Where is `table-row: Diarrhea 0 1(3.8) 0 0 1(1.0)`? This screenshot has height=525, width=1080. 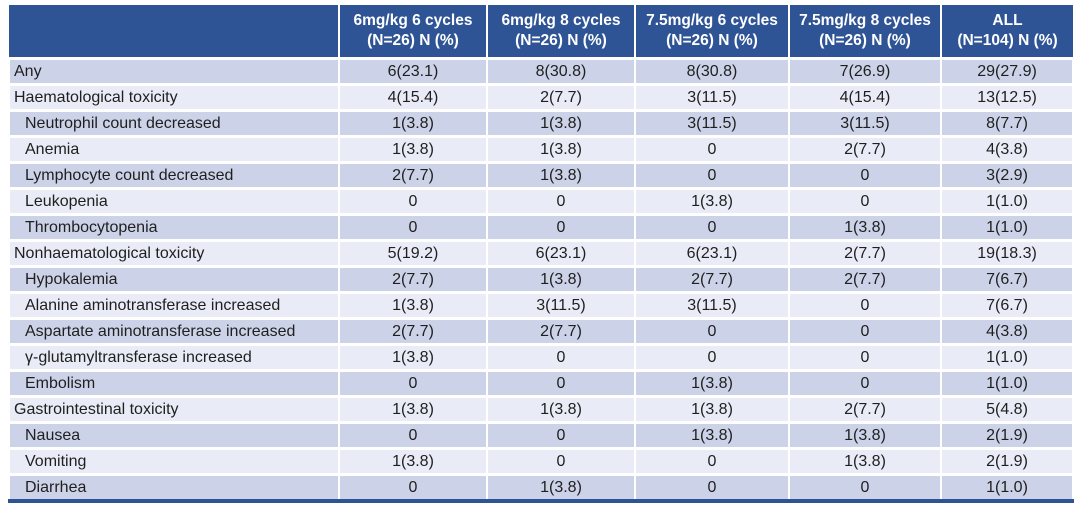 table-row: Diarrhea 0 1(3.8) 0 0 1(1.0) is located at coordinates (541, 488).